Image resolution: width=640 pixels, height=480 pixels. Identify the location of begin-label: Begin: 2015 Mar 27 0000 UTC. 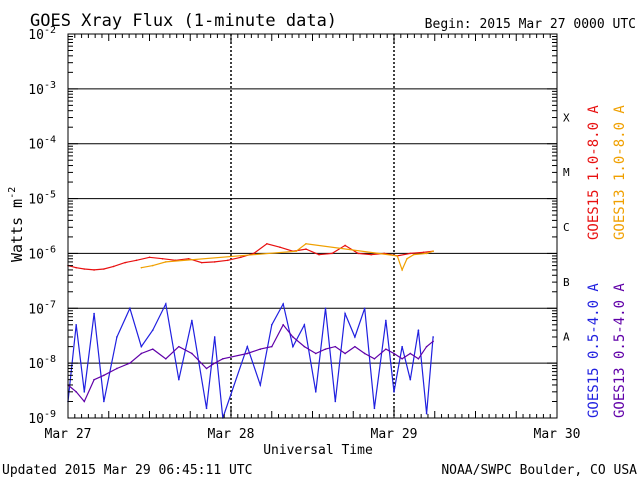
(530, 24).